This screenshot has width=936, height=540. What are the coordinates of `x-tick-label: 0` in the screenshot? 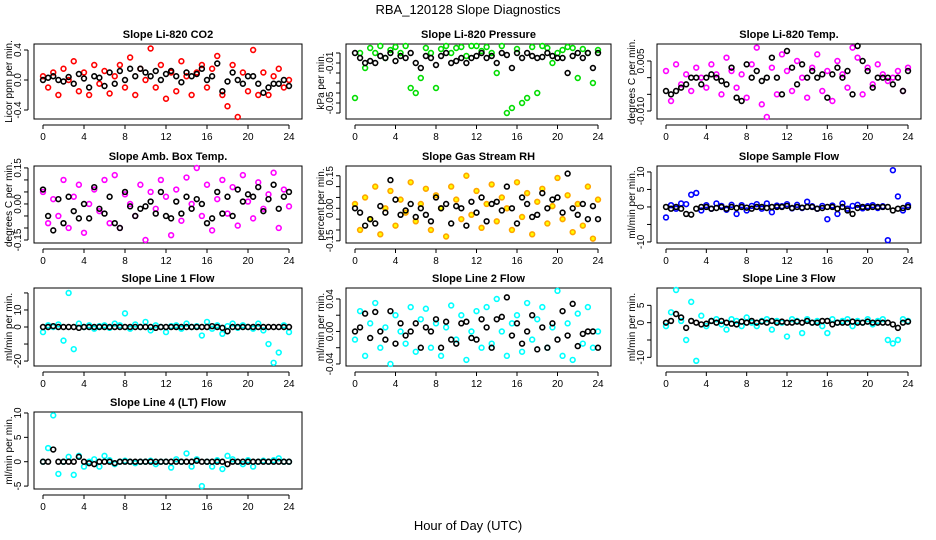 It's located at (43, 137).